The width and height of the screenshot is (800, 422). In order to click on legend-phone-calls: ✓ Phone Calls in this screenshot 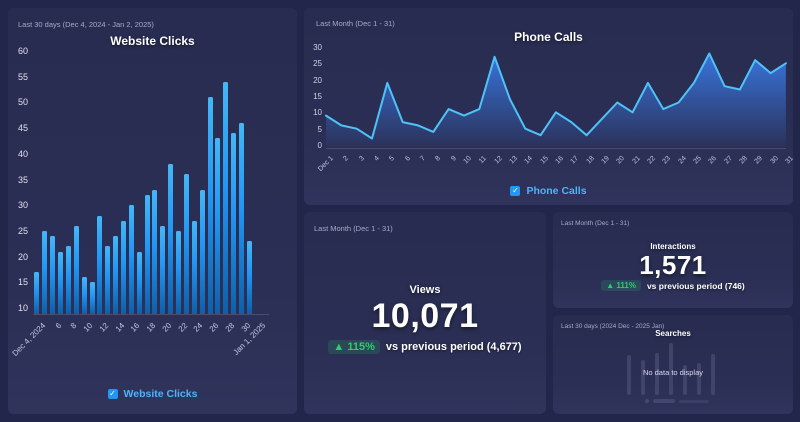, I will do `click(548, 191)`.